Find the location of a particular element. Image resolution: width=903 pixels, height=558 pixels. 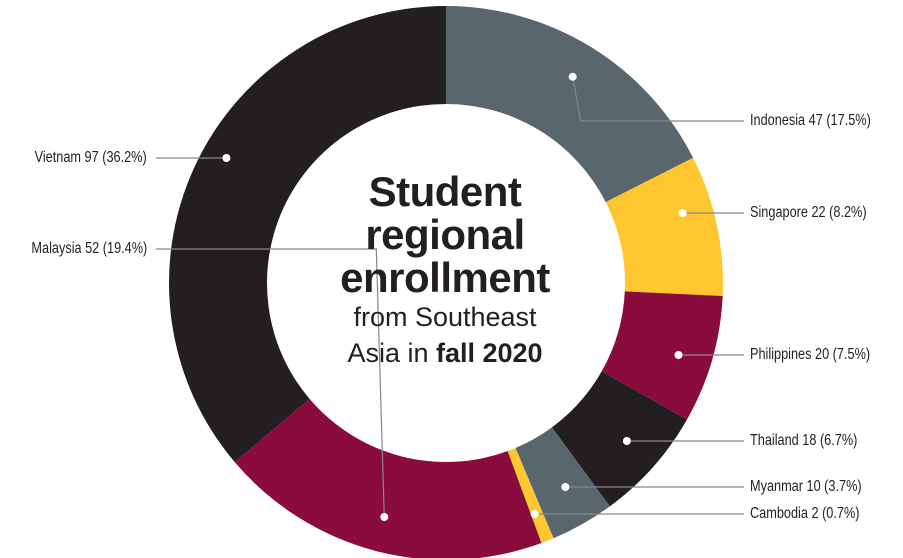

slice-myanmar is located at coordinates (562, 483).